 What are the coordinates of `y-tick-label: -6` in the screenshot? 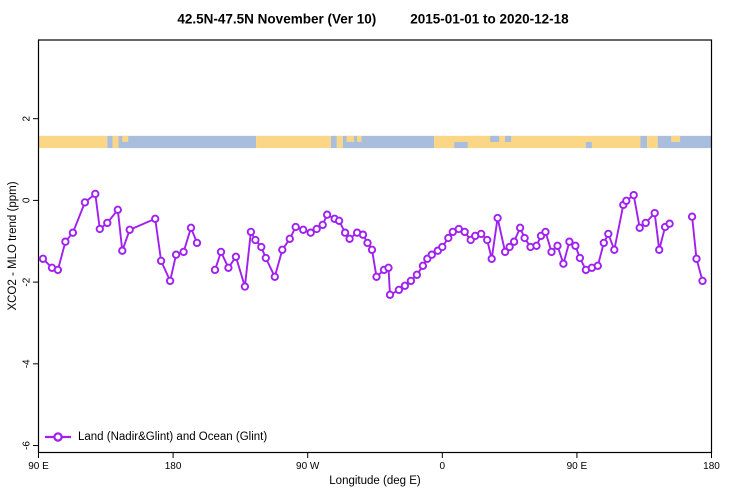 It's located at (27, 445).